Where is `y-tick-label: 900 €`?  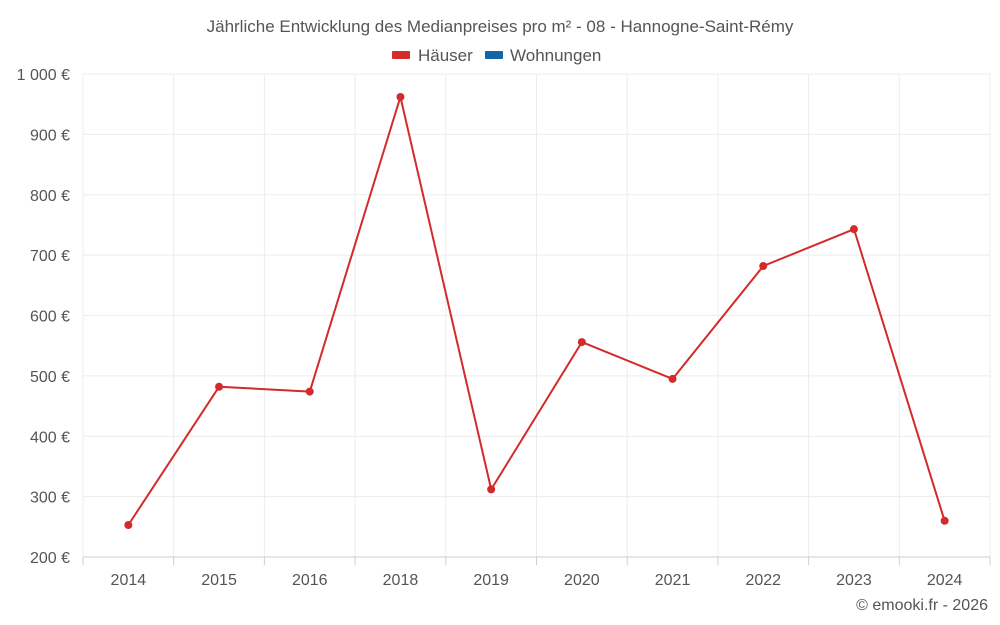
y-tick-label: 900 € is located at coordinates (50, 135).